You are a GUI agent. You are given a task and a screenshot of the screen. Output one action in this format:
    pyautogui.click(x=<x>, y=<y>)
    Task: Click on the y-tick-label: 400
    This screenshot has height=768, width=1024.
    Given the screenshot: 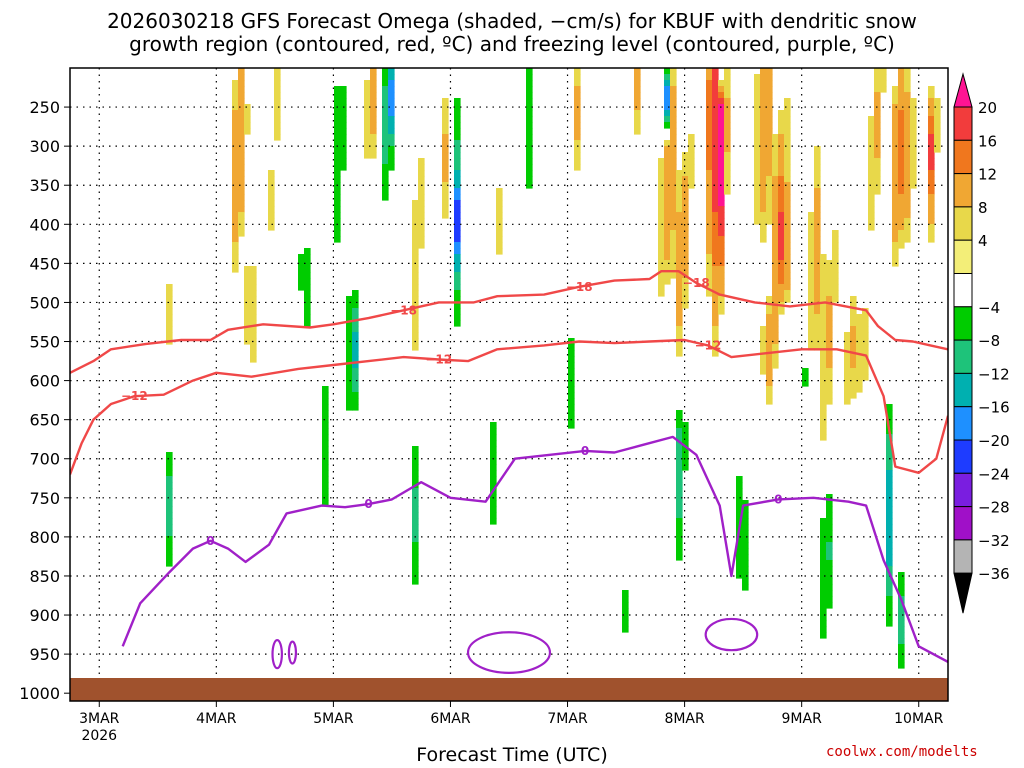 What is the action you would take?
    pyautogui.click(x=44, y=224)
    